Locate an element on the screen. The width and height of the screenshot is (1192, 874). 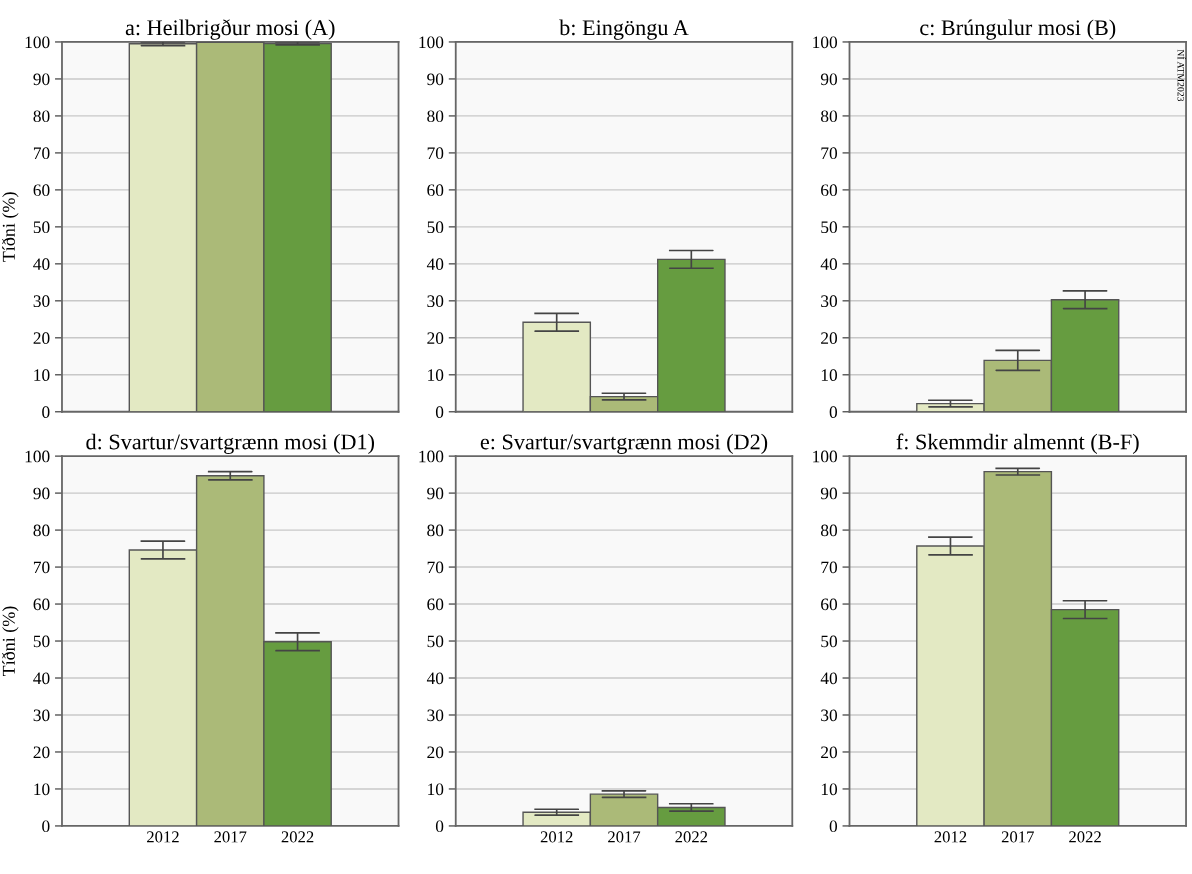
chart-title: a: Heilbrigður mosi (A) is located at coordinates (230, 29).